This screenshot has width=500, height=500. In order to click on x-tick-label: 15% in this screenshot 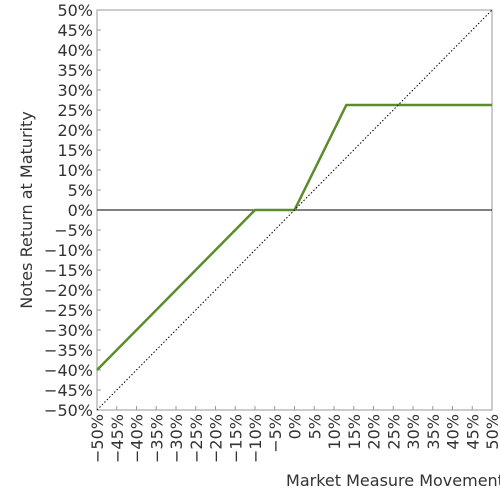, I will do `click(354, 432)`.